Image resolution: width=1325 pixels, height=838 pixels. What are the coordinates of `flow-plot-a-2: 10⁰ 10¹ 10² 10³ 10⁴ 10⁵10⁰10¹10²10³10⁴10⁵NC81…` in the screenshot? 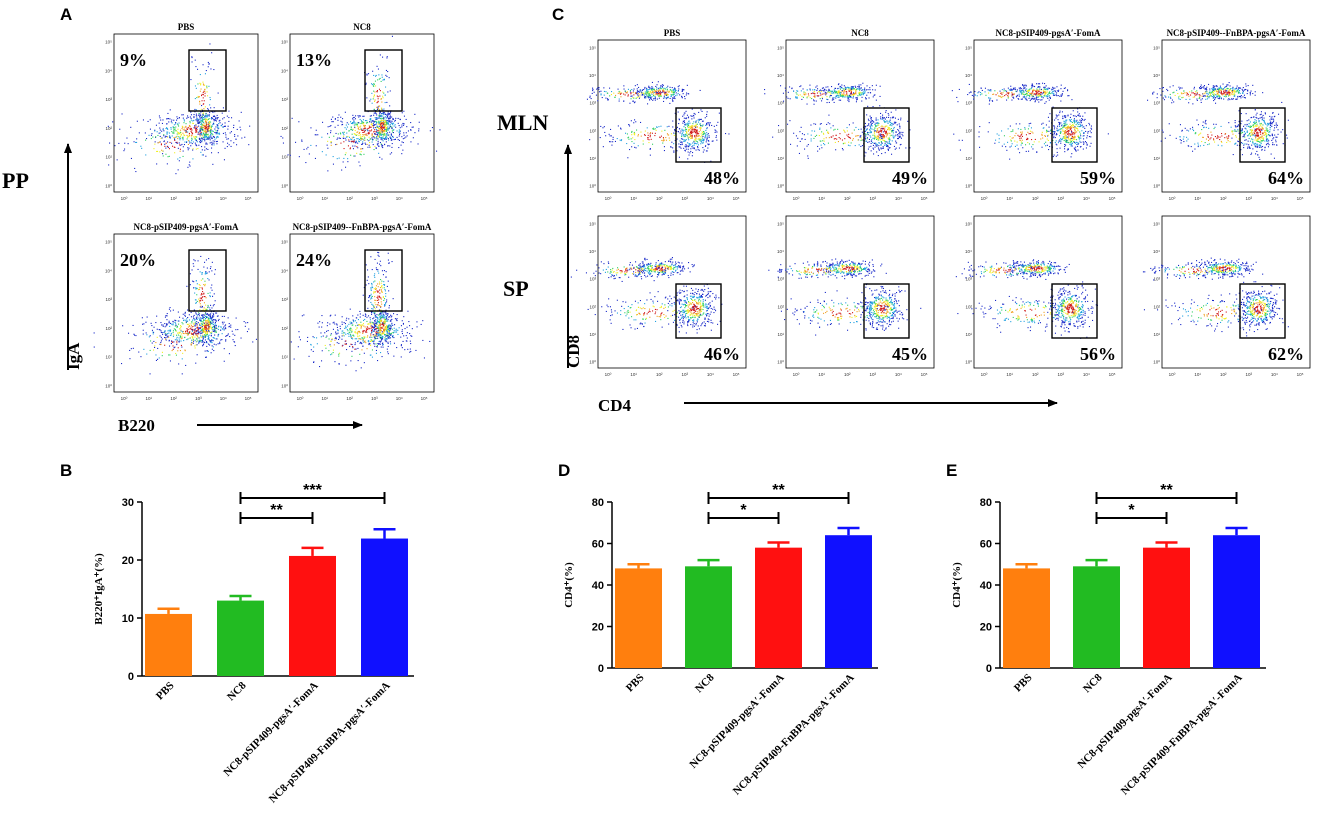 It's located at (360, 111).